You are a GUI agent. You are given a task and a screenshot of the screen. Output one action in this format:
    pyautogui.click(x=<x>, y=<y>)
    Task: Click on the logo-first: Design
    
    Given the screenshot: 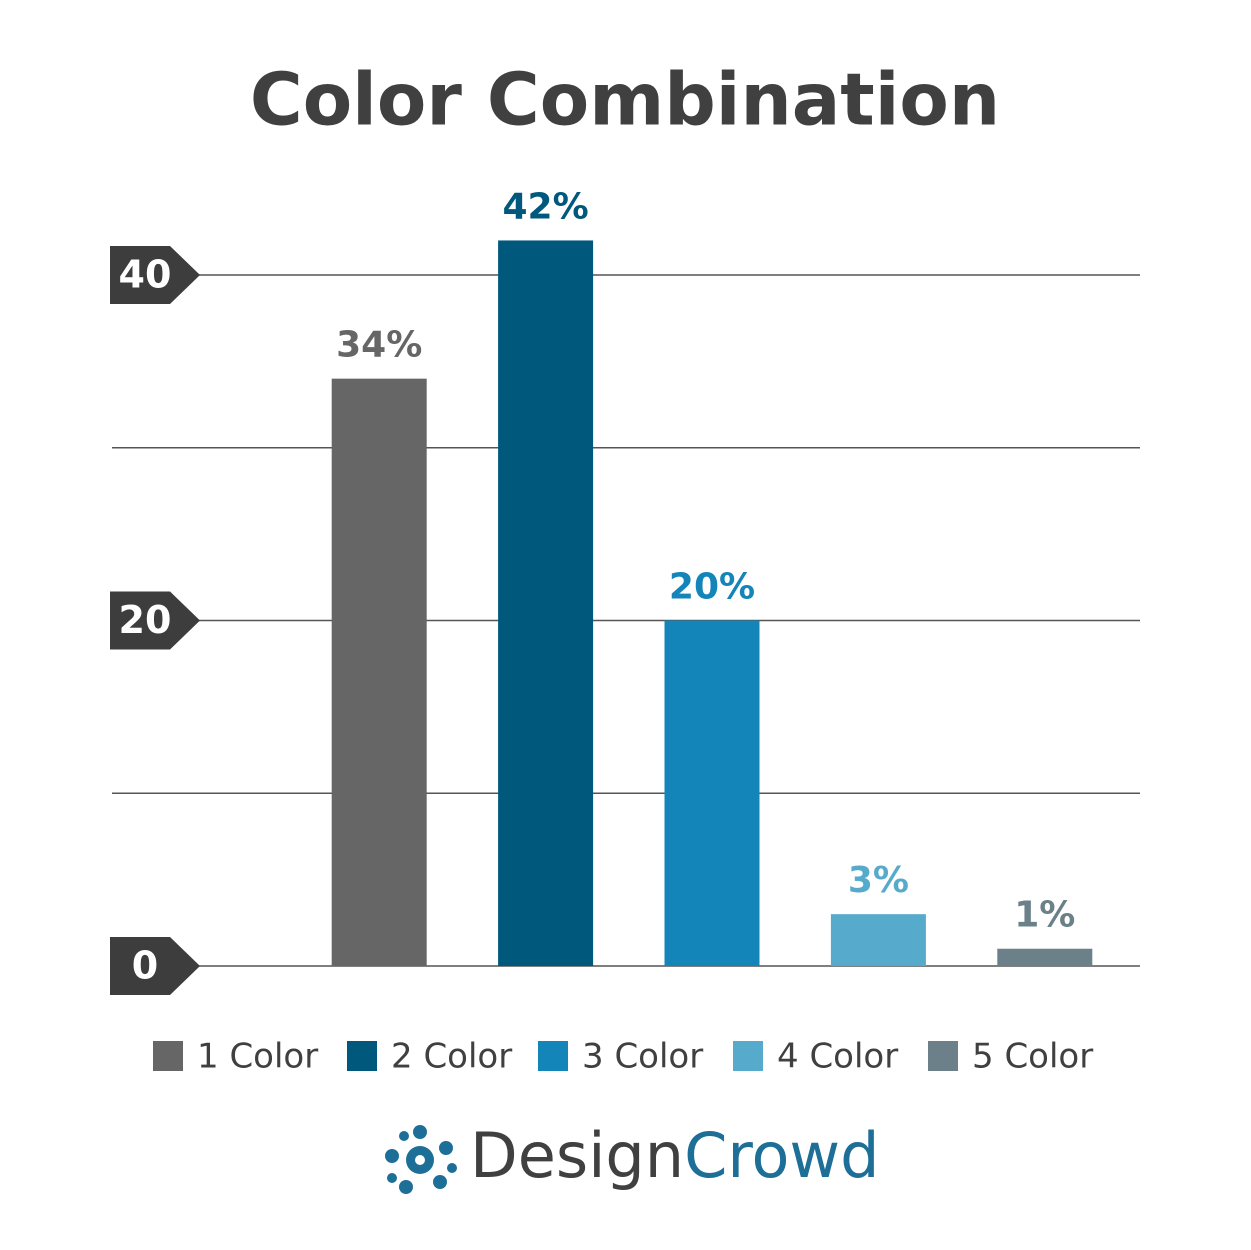 What is the action you would take?
    pyautogui.click(x=577, y=1155)
    